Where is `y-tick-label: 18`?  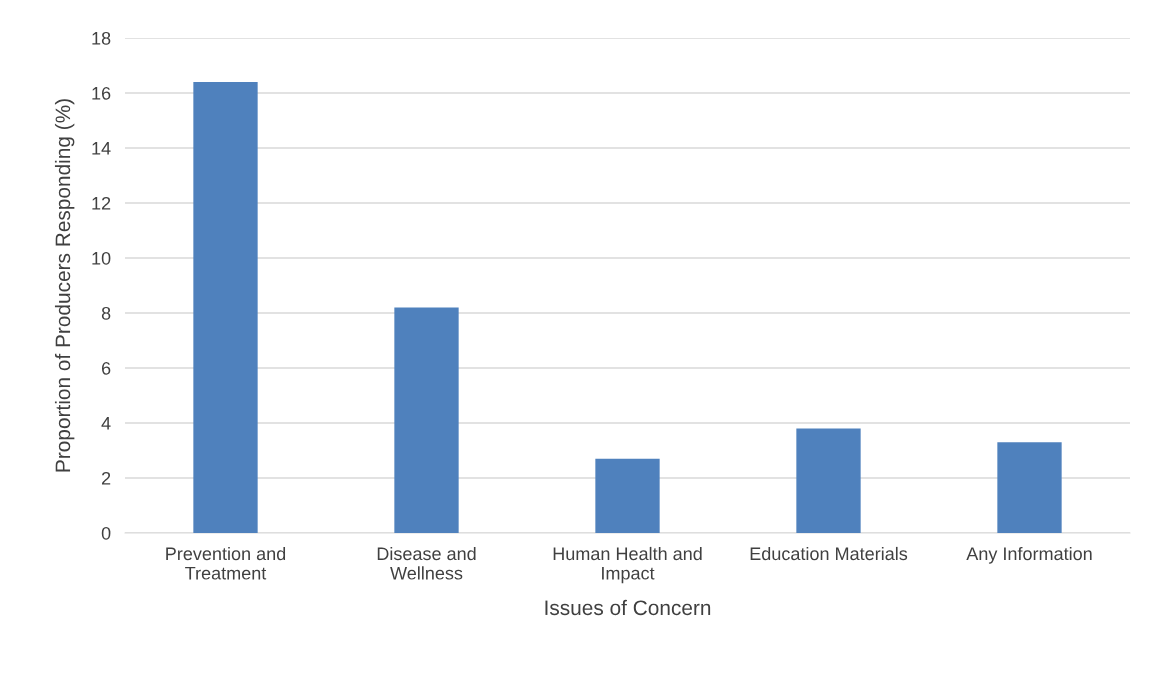 y-tick-label: 18 is located at coordinates (101, 38).